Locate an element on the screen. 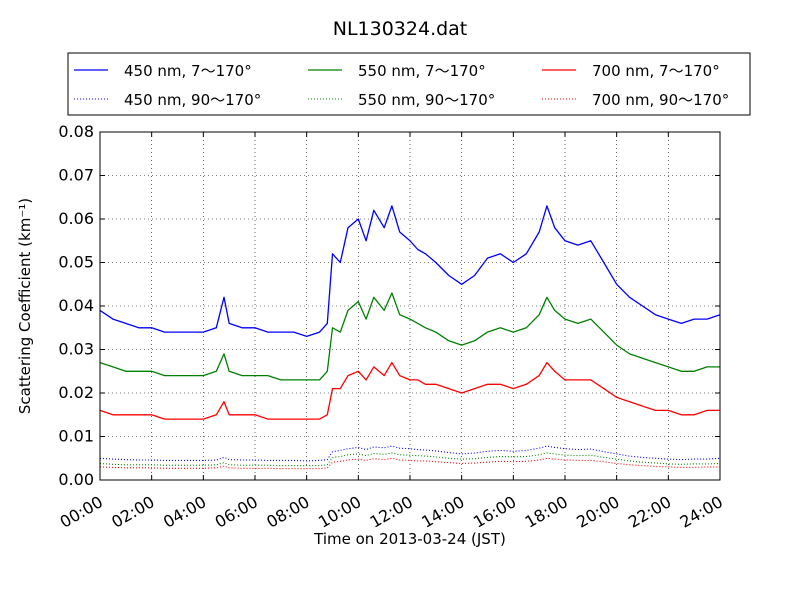 This screenshot has height=600, width=800. y-tick-label: 0.02 is located at coordinates (76, 392).